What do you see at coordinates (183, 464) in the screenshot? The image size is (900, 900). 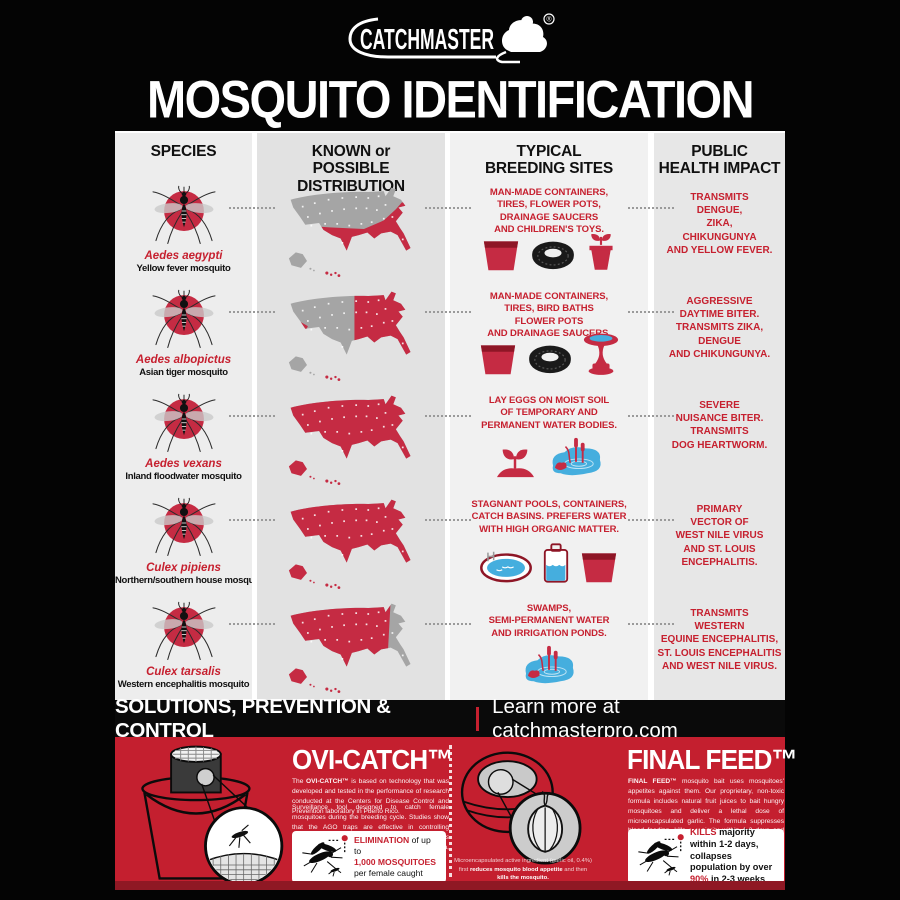 I see `species-latin-name: Aedes vexans` at bounding box center [183, 464].